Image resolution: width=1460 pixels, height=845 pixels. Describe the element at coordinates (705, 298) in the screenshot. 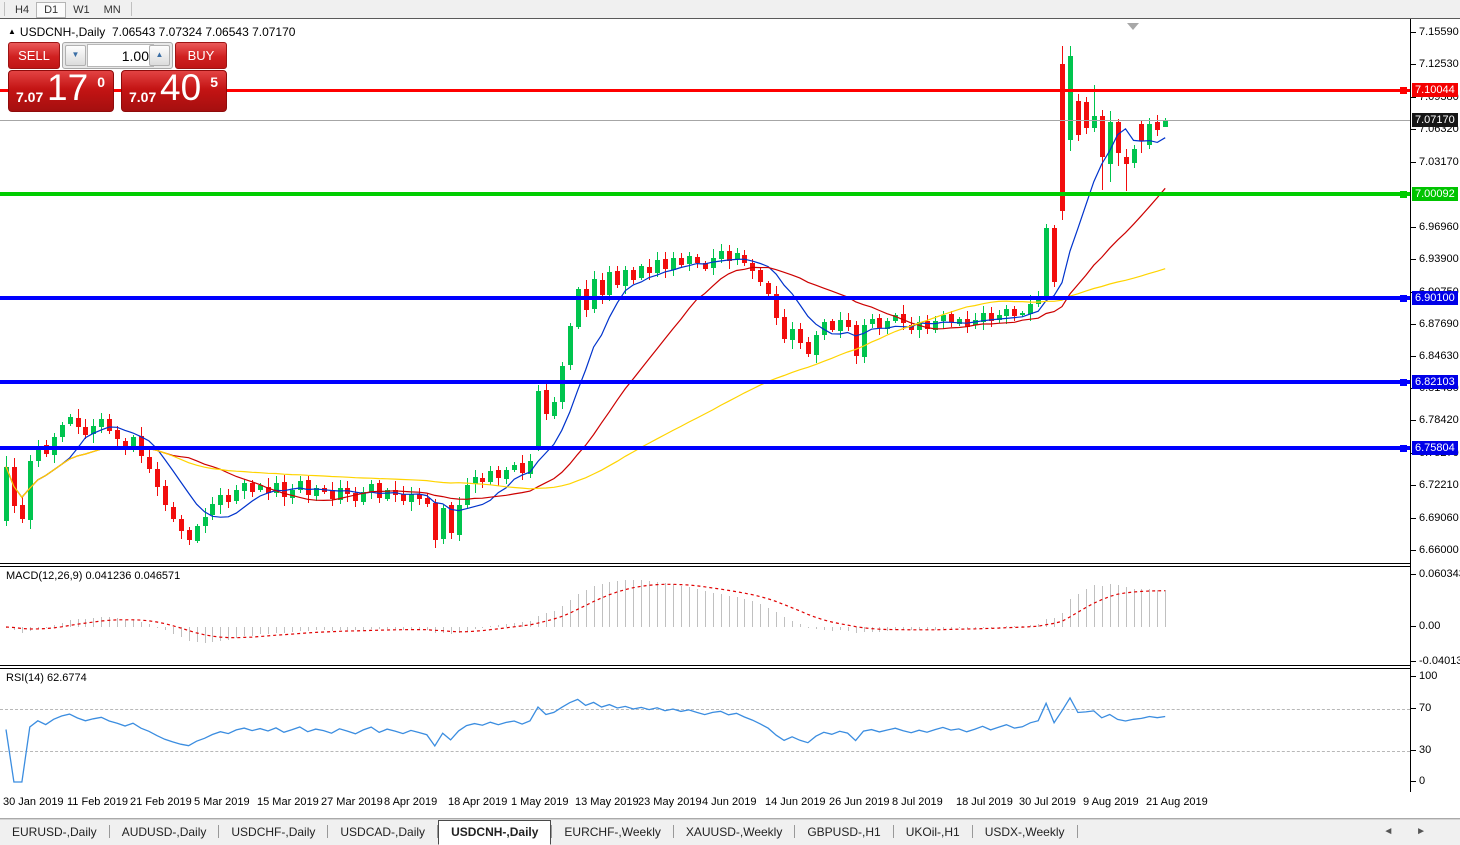

I see `hline-6.901` at that location.